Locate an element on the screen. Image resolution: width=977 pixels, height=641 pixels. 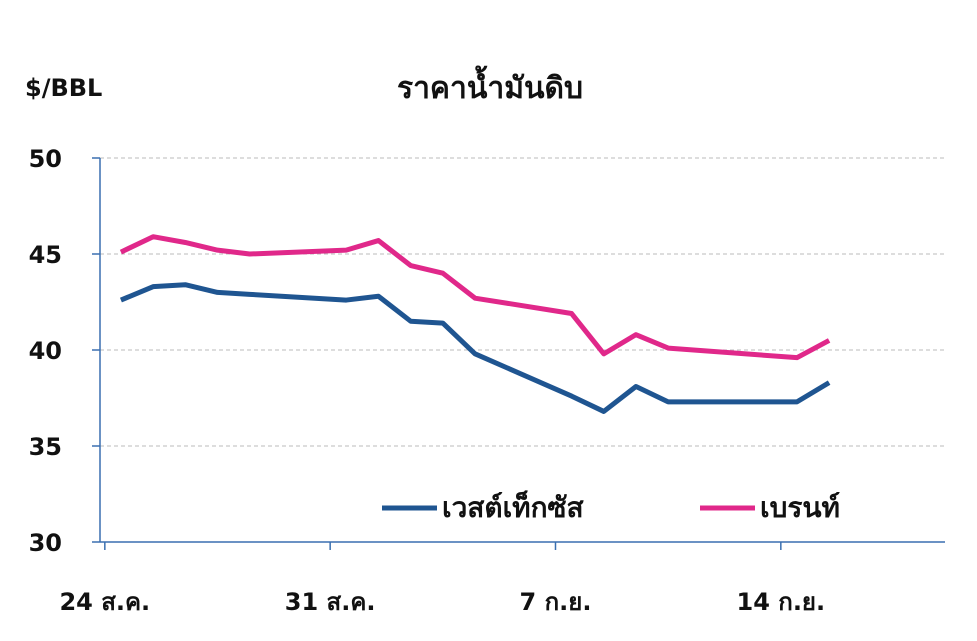
chart-title: ราคาน้ำมันดิบ is located at coordinates (490, 85).